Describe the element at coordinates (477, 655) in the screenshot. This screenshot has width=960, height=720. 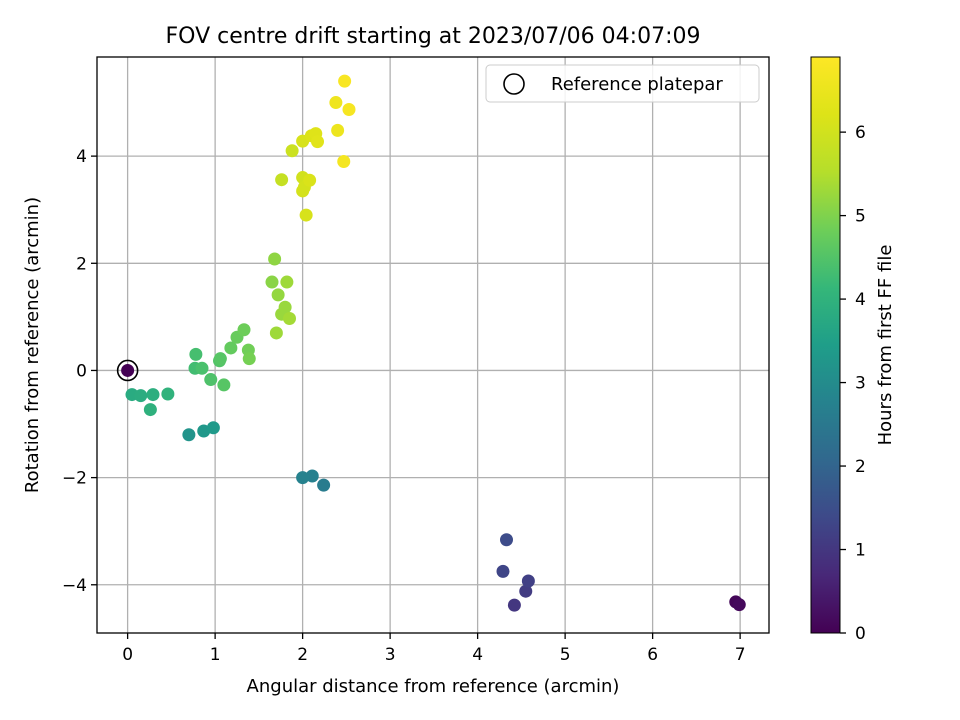
I see `x-tick-label: 4` at that location.